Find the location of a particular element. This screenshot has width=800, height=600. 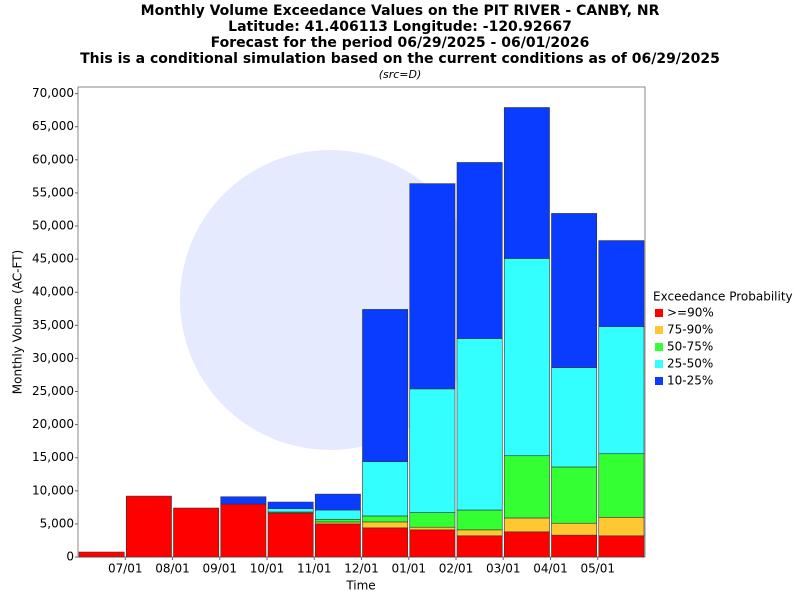

y-tick-label: 5,000 is located at coordinates (57, 523).